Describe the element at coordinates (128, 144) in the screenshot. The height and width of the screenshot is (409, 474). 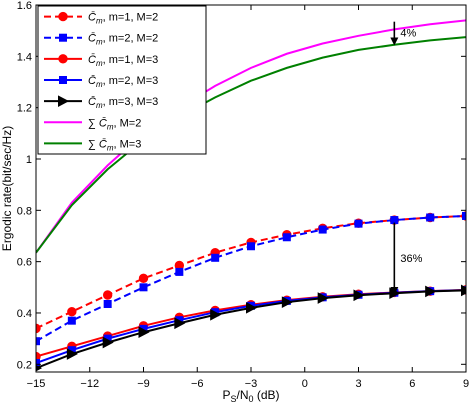
I see `legend-label-text: , M=3` at that location.